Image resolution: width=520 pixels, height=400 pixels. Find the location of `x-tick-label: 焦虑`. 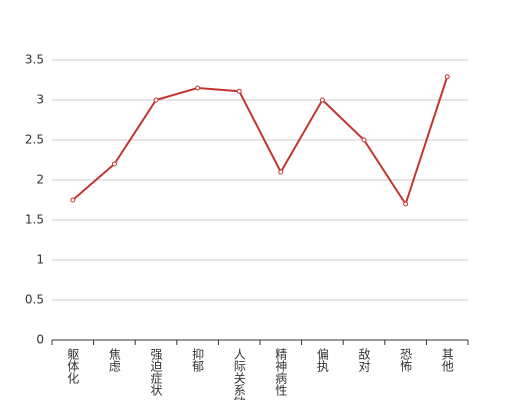

x-tick-label: 焦虑 is located at coordinates (114, 360).